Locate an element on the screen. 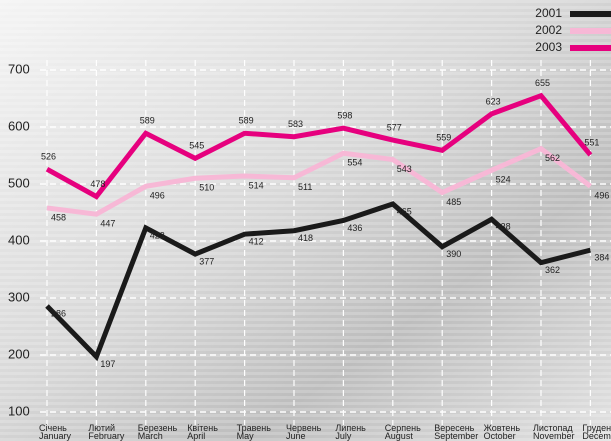 This screenshot has height=441, width=611. x-tick-label-en: March is located at coordinates (150, 436).